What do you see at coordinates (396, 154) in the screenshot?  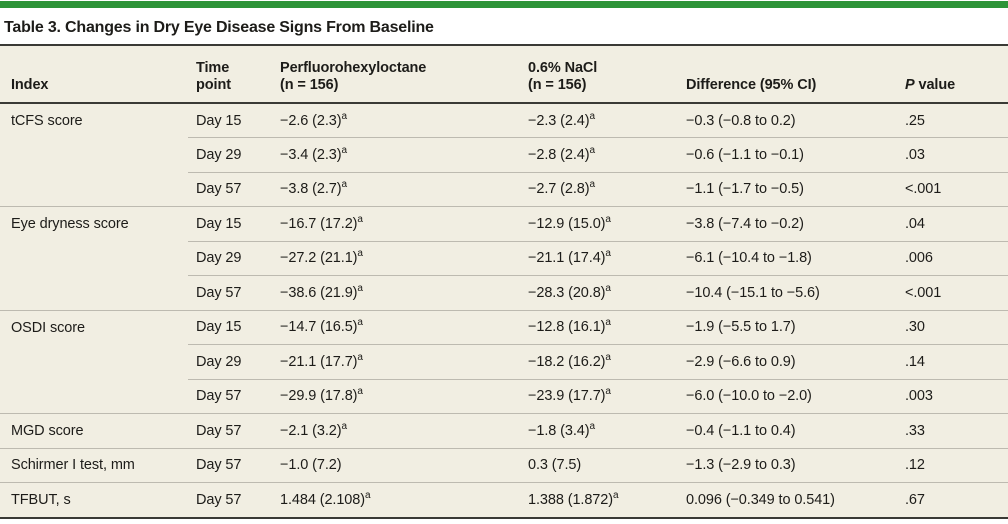 I see `cell-pfh-value: −3.4 (2.3)a` at bounding box center [396, 154].